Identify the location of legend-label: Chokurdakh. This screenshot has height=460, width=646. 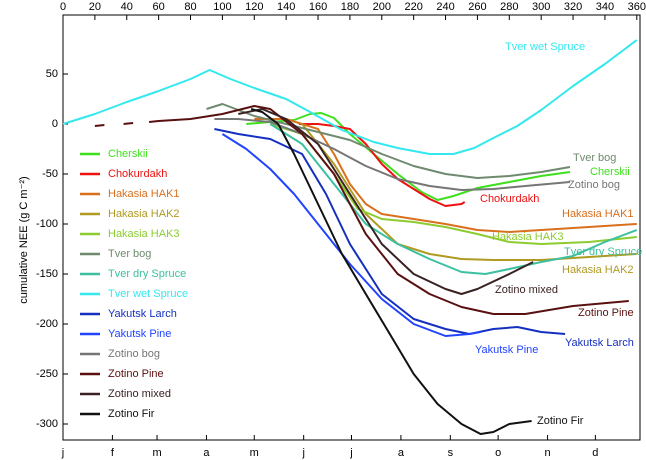
(137, 174).